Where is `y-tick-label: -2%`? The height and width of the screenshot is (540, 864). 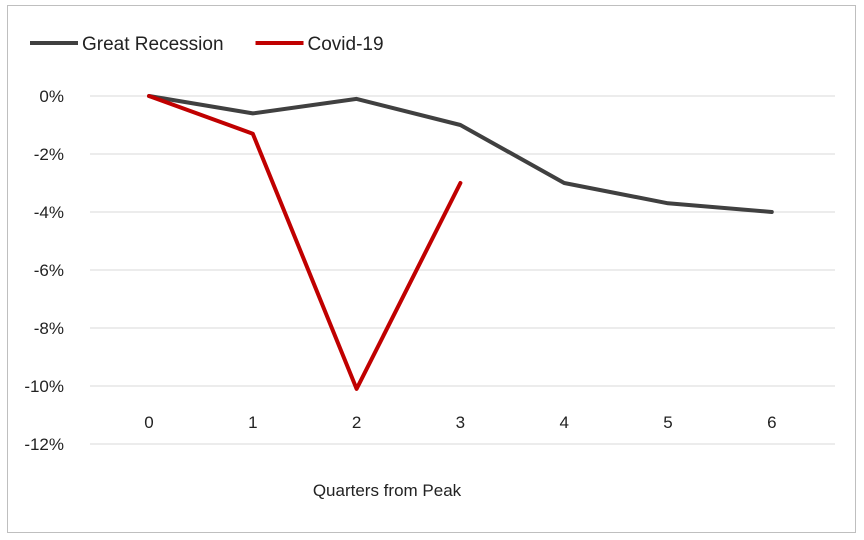 y-tick-label: -2% is located at coordinates (49, 154).